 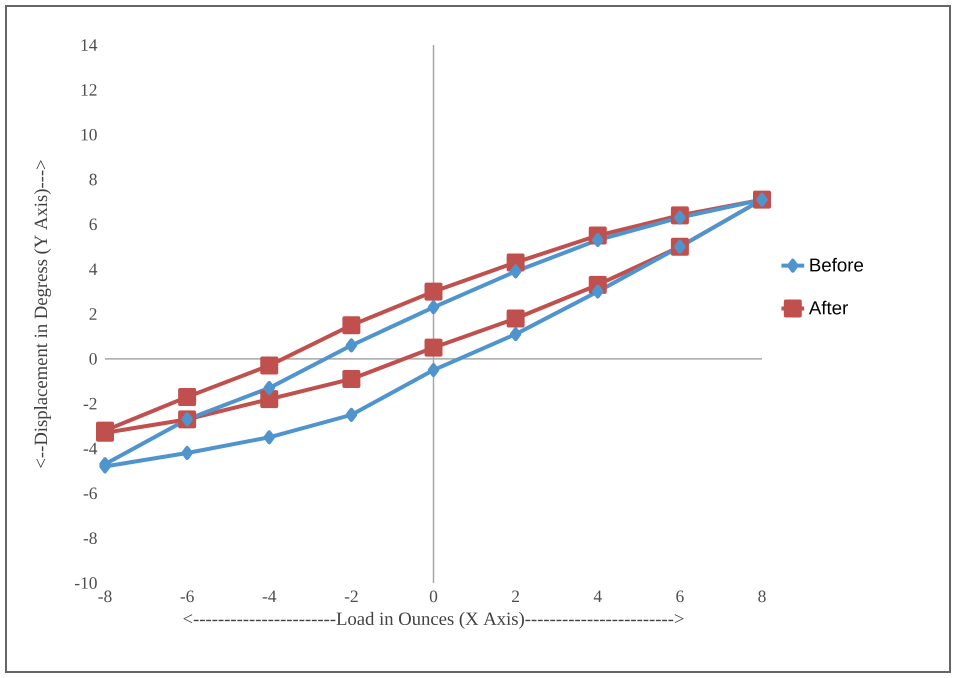 What do you see at coordinates (93, 224) in the screenshot?
I see `y-tick-label: 6` at bounding box center [93, 224].